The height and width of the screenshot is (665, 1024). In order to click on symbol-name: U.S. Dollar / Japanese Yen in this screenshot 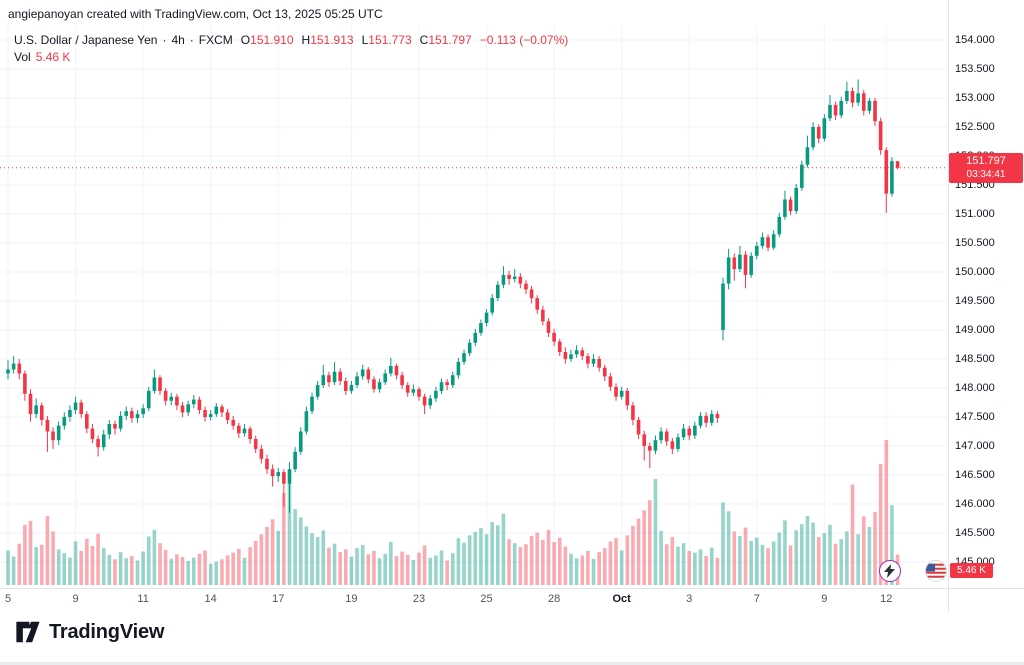, I will do `click(86, 40)`.